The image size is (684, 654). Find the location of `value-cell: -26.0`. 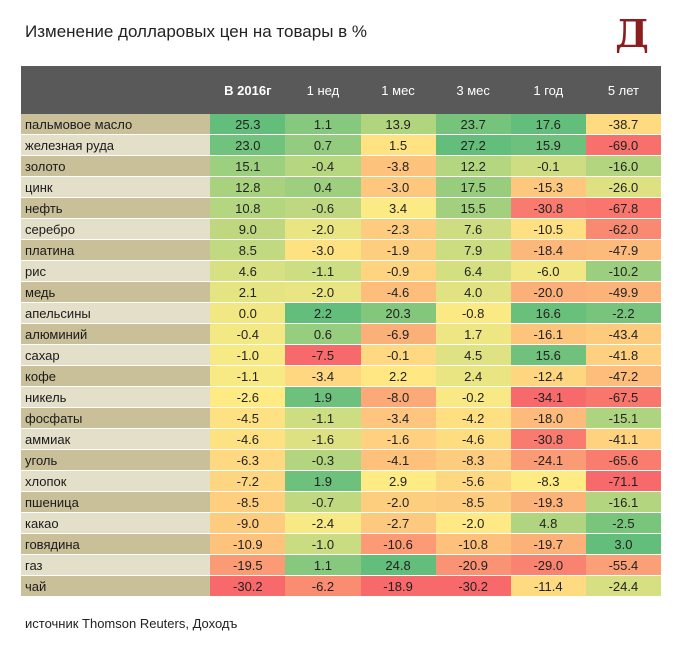

value-cell: -26.0 is located at coordinates (623, 187).